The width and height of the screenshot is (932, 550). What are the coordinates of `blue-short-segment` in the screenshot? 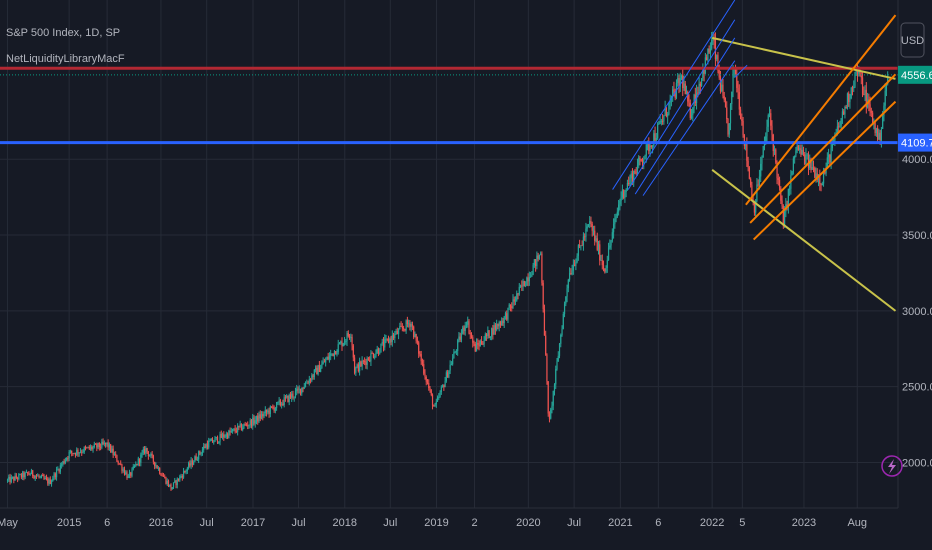 It's located at (741, 71).